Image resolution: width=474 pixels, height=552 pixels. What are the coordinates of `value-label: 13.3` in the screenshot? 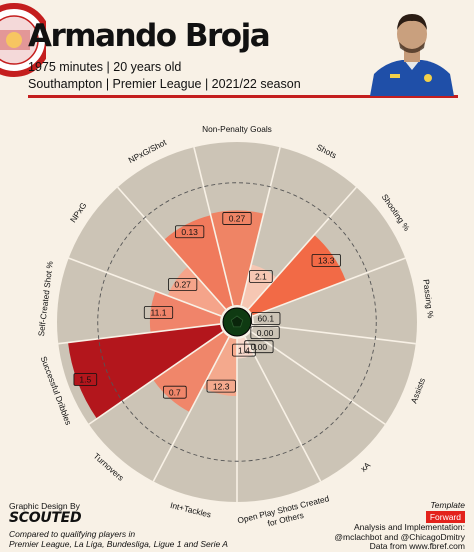 It's located at (326, 260).